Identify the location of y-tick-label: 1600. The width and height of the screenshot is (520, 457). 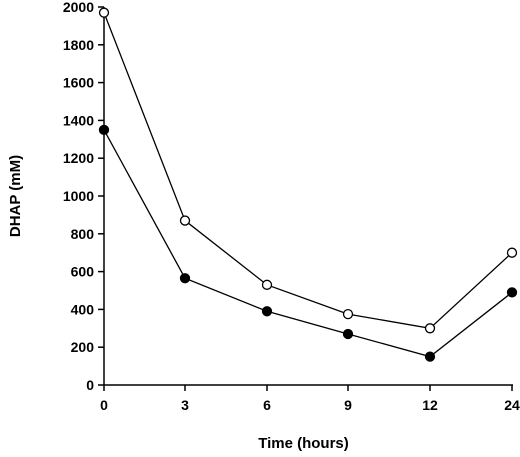
(78, 83).